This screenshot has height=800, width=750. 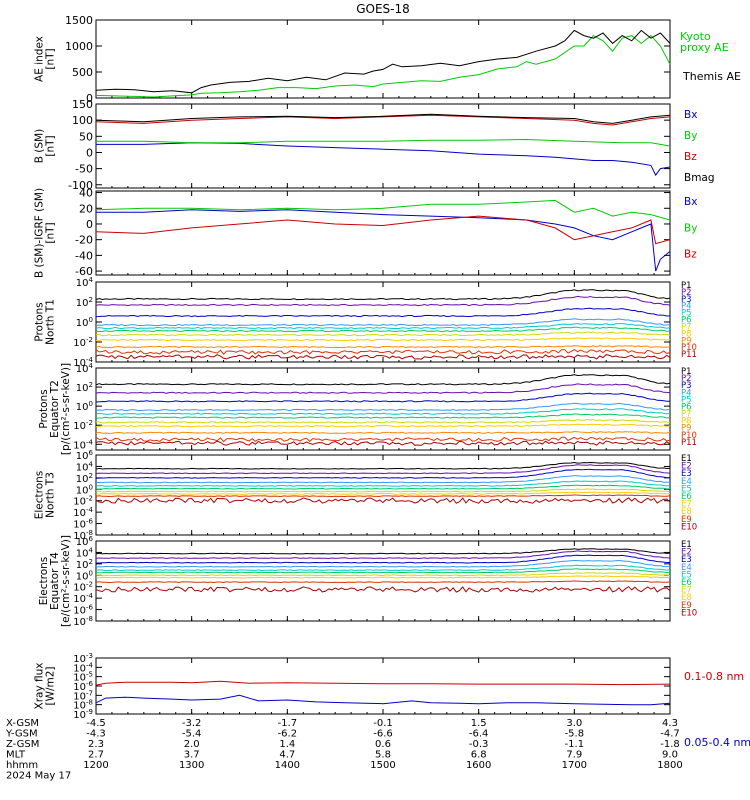 I want to click on channel-label-e8: E8, so click(x=686, y=512).